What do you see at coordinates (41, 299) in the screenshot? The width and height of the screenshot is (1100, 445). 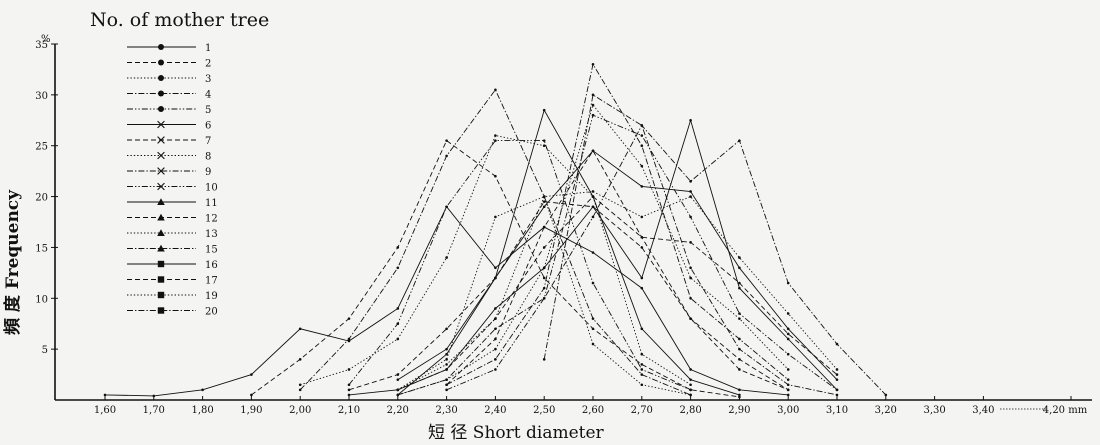 I see `y-tick-label: 10` at bounding box center [41, 299].